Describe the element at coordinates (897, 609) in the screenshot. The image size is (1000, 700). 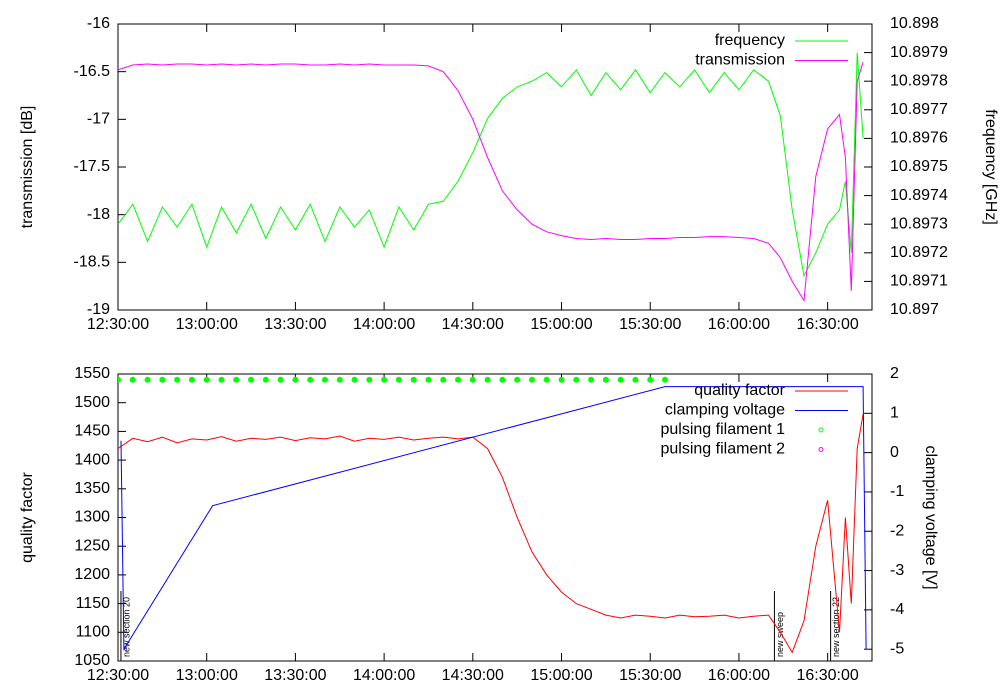
I see `y2-tick-label: -4` at that location.